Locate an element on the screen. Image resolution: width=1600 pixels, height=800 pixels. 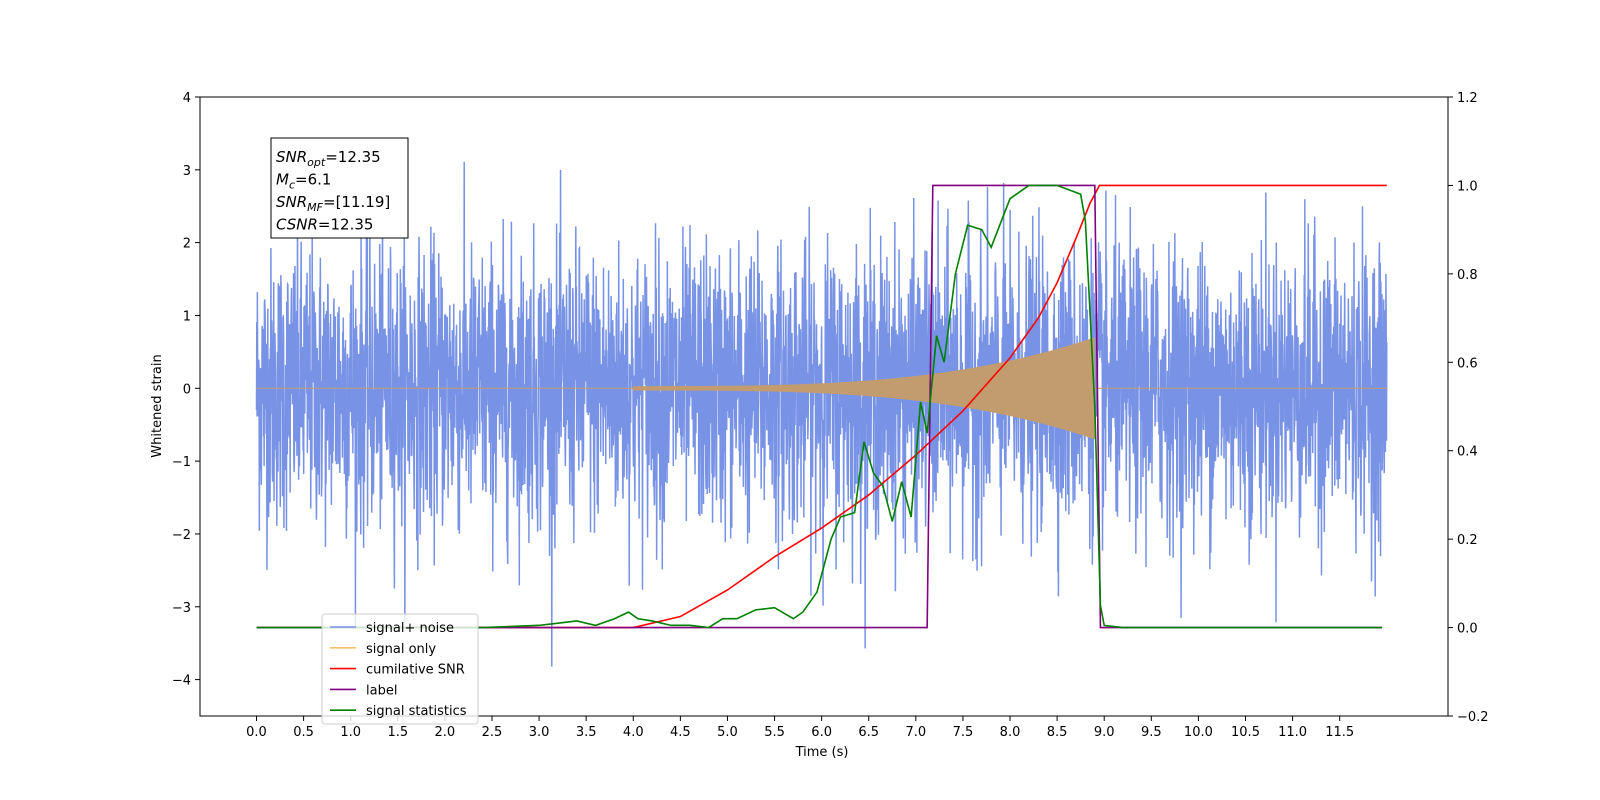
x-tick-label: 0.0 is located at coordinates (256, 732).